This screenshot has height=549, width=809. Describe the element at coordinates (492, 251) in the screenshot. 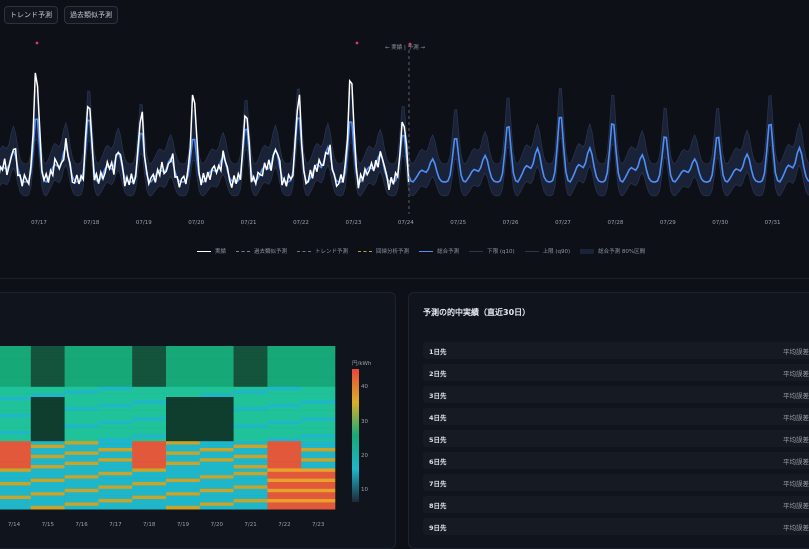

I see `legend-q10: 下限 (q10)` at that location.